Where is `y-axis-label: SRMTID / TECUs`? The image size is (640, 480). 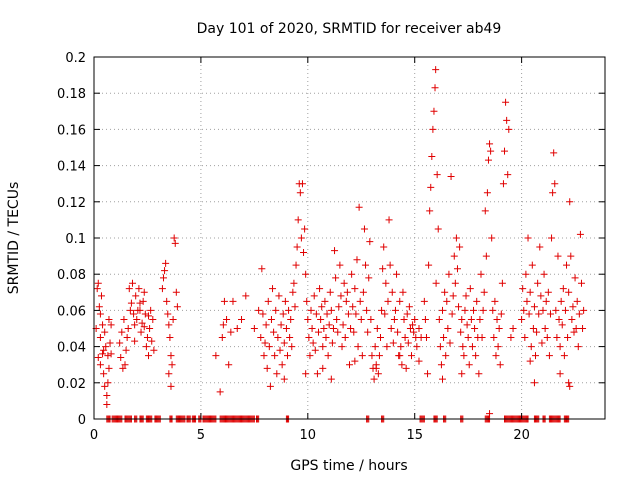 y-axis-label: SRMTID / TECUs is located at coordinates (14, 238).